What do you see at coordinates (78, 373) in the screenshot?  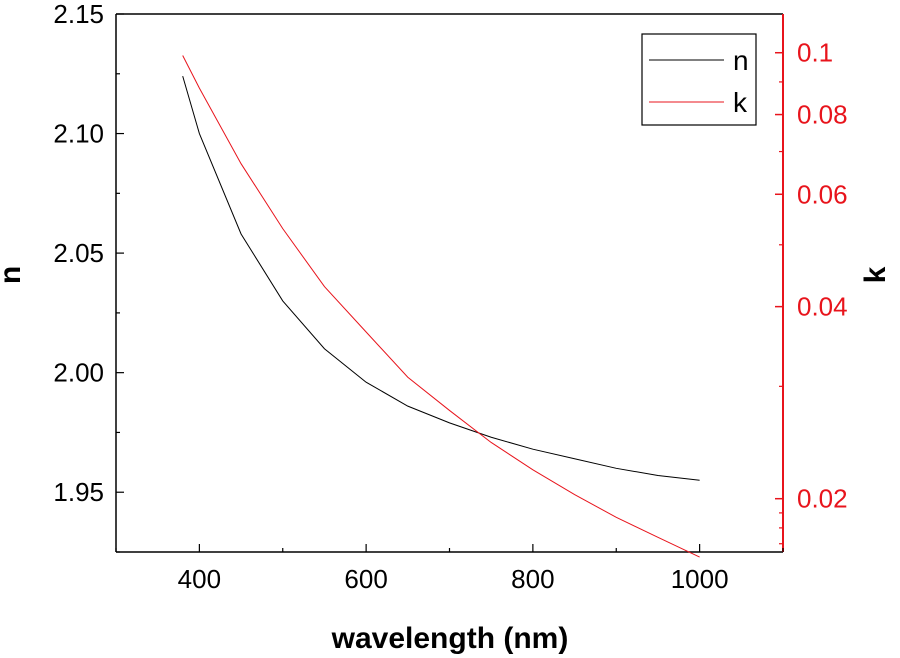 I see `y-left-tick-label: 2.00` at bounding box center [78, 373].